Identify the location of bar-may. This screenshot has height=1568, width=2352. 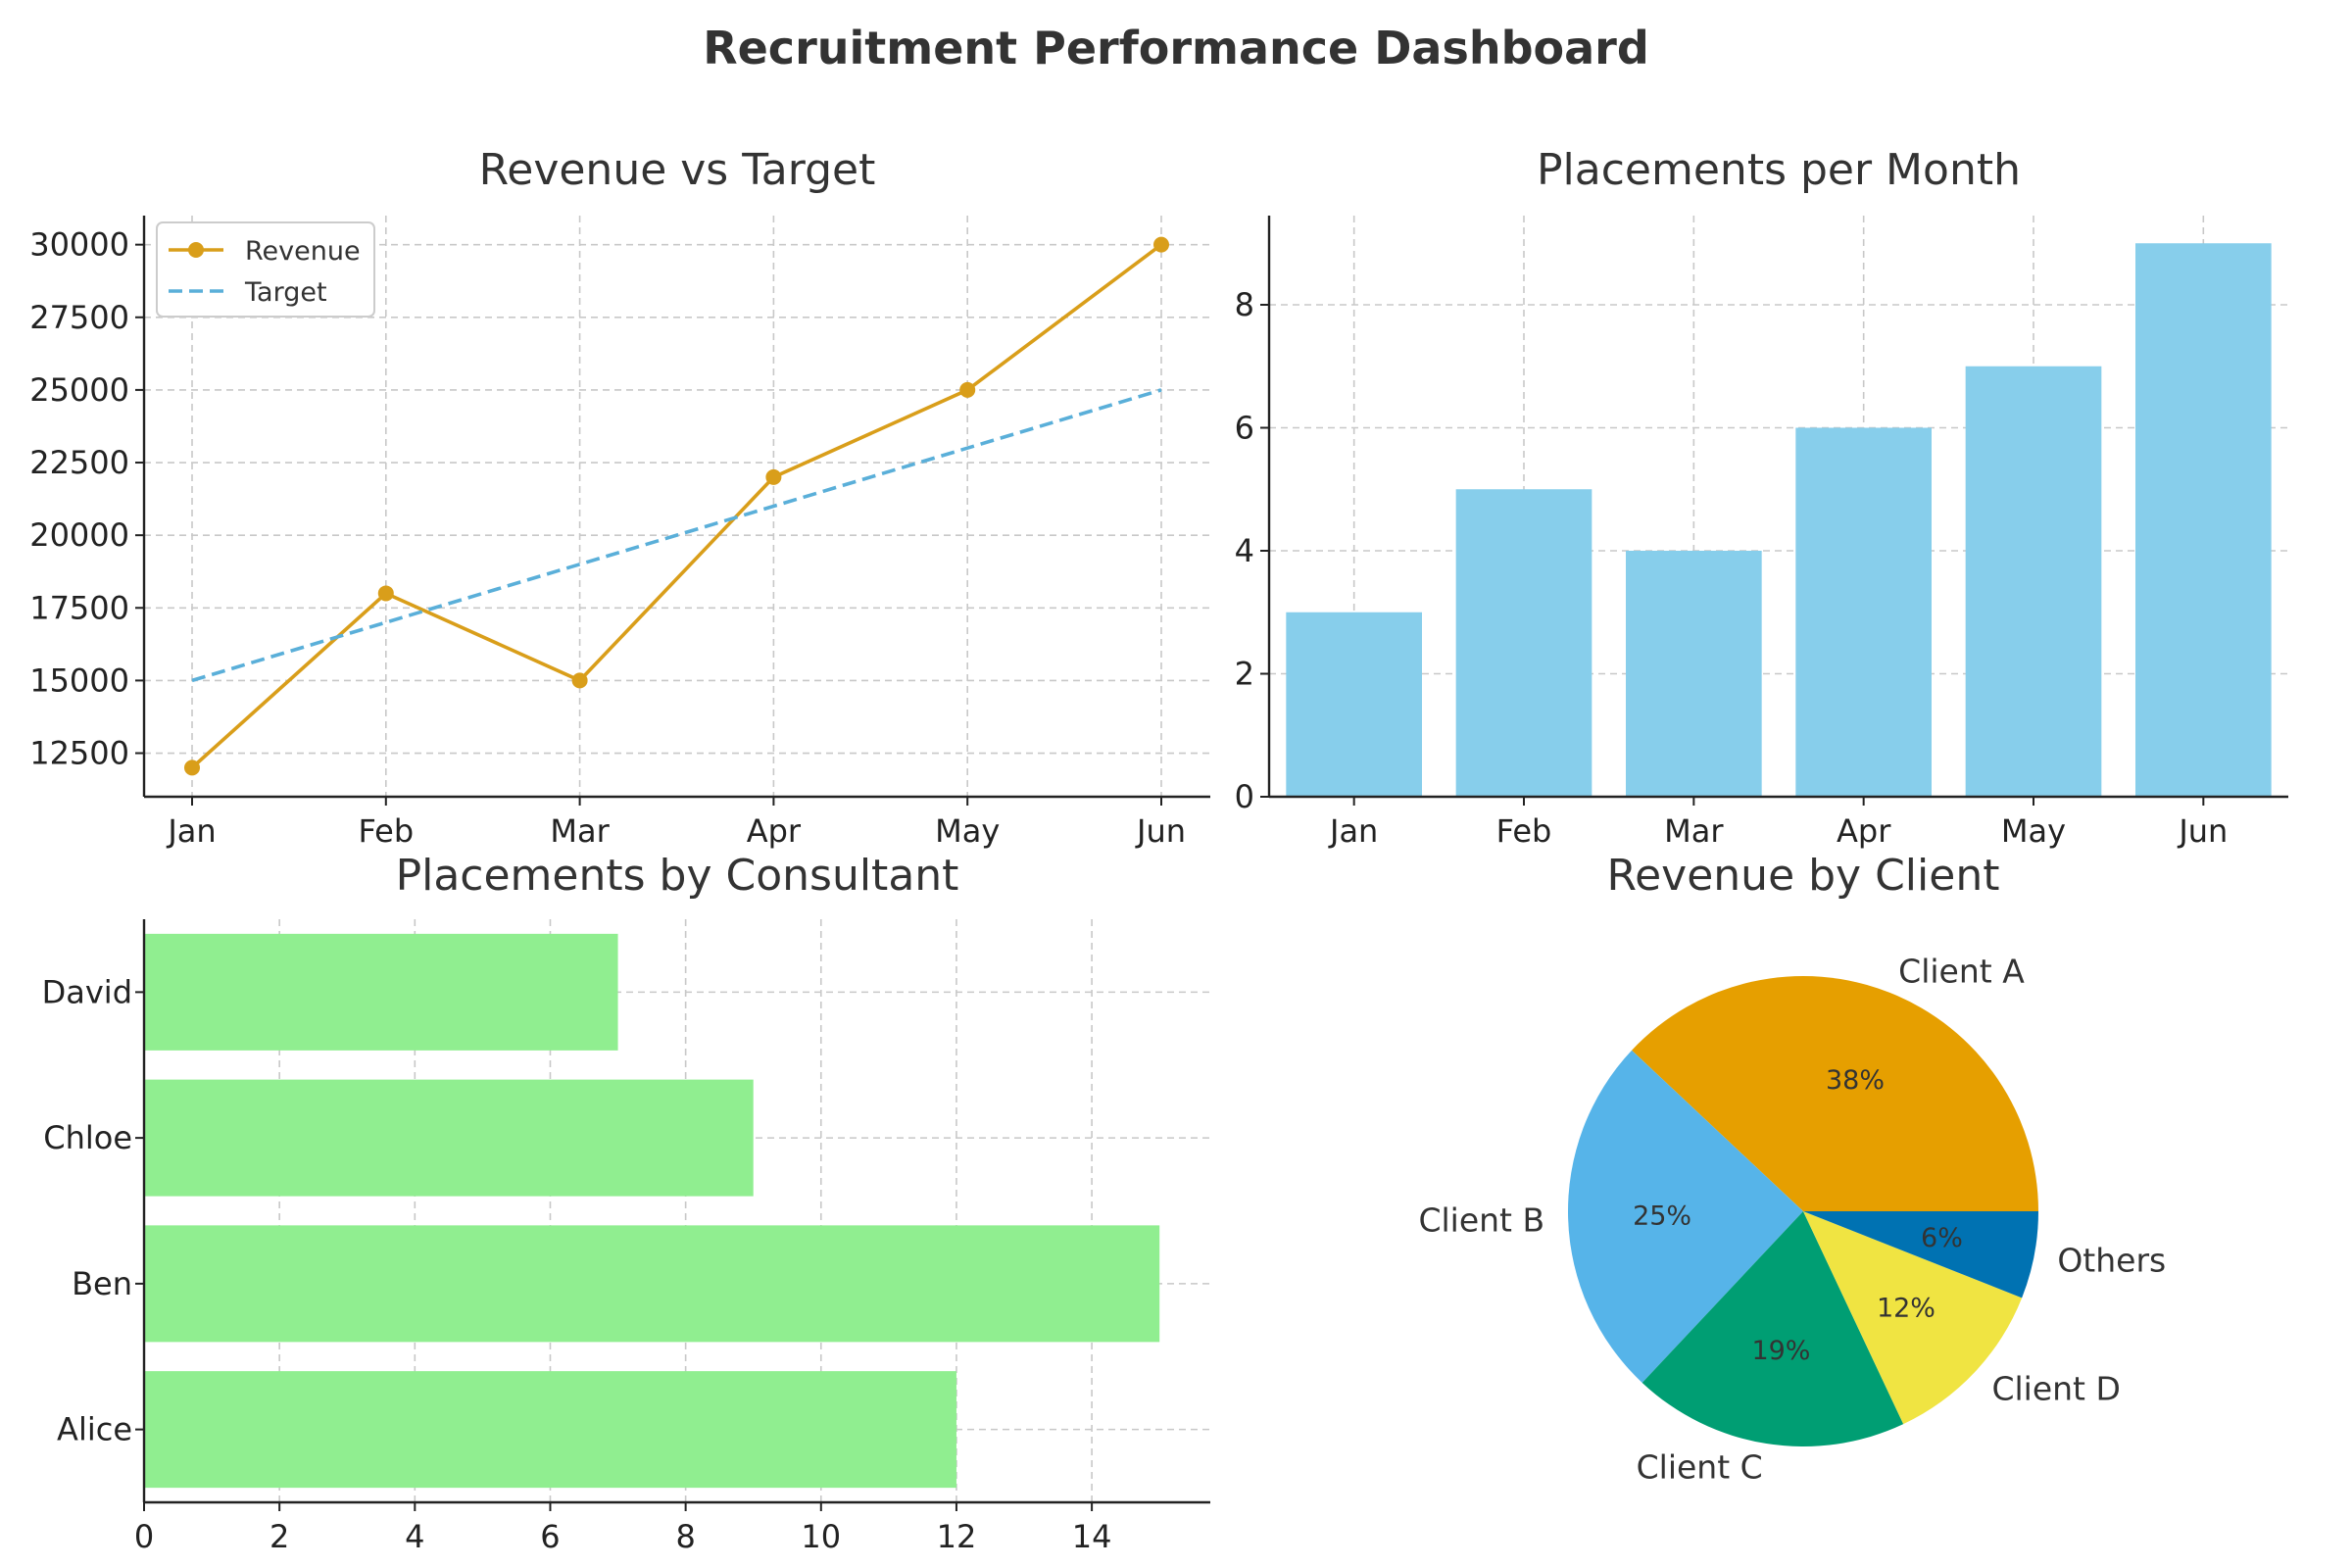
(2033, 581).